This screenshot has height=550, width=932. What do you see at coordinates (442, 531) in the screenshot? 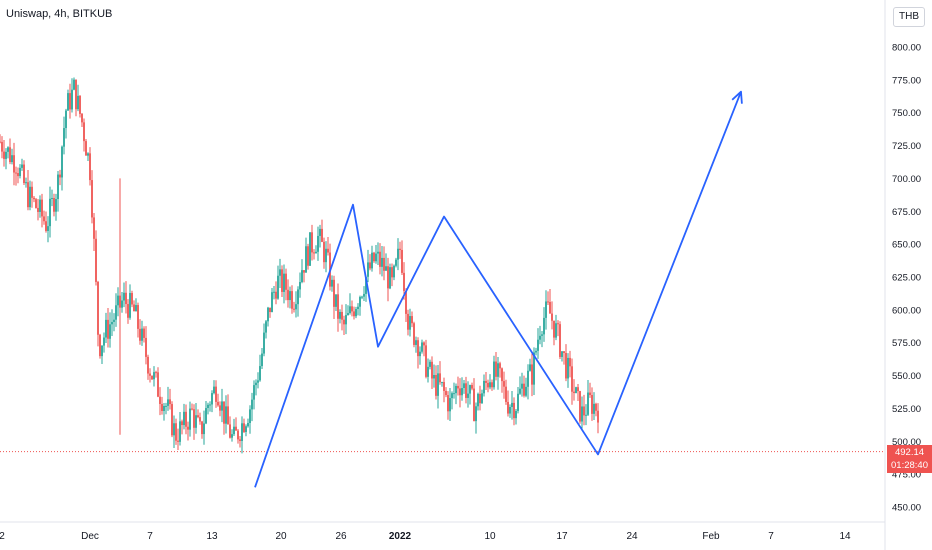
I see `time-axis: 2 Dec 7 13 20 26 2022 10 17 24 Feb 7 14` at bounding box center [442, 531].